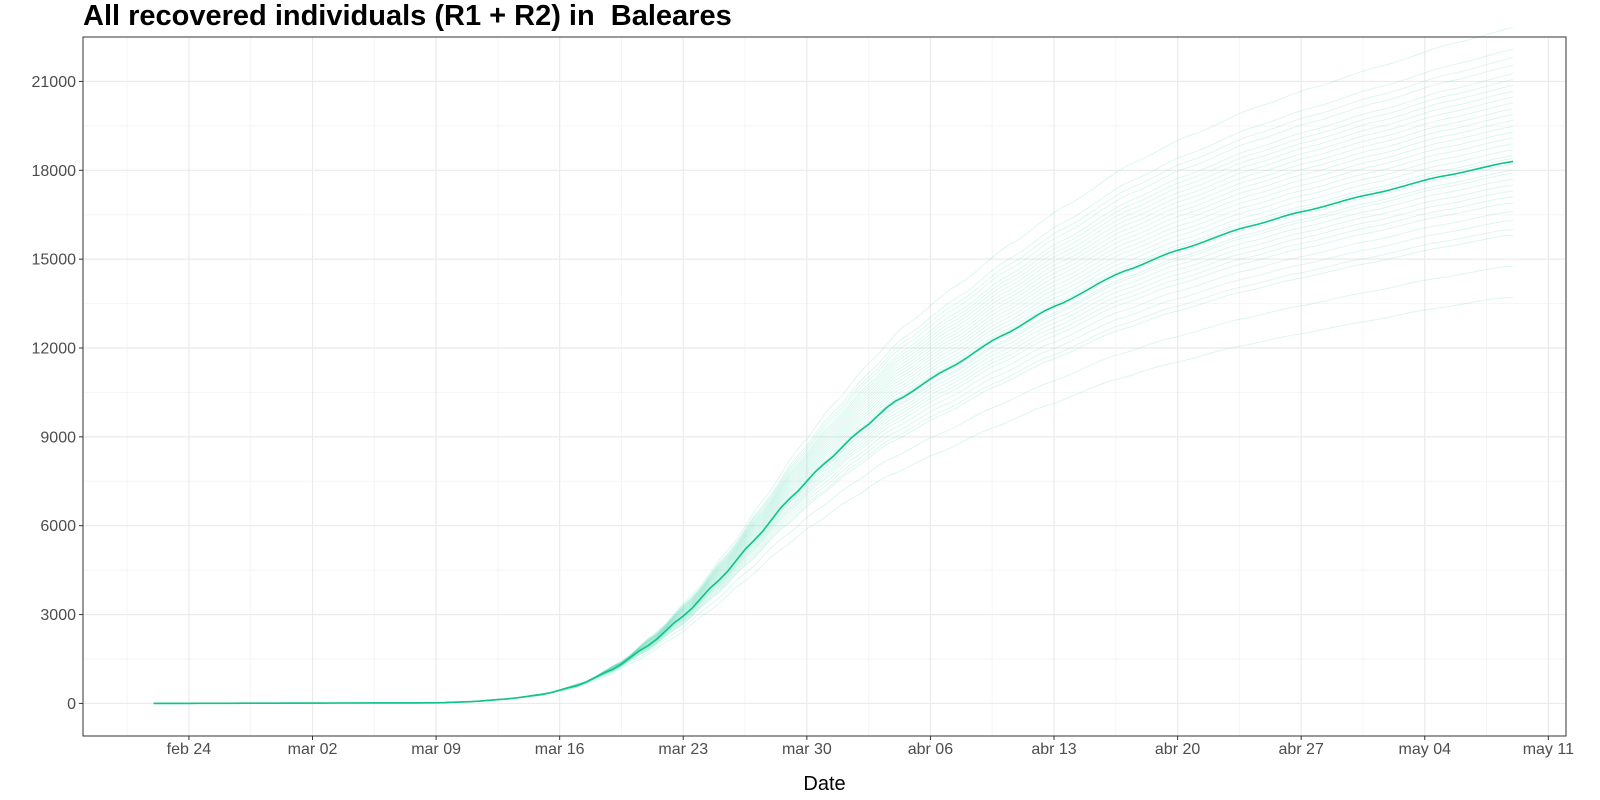  Describe the element at coordinates (54, 260) in the screenshot. I see `y-tick-label: 15000` at that location.